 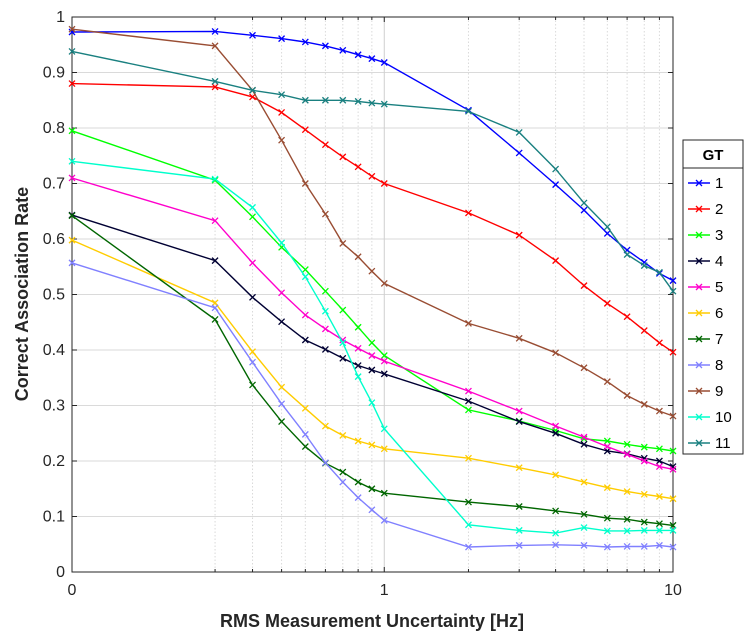 I want to click on y-tick-label: 0.4, so click(x=54, y=350).